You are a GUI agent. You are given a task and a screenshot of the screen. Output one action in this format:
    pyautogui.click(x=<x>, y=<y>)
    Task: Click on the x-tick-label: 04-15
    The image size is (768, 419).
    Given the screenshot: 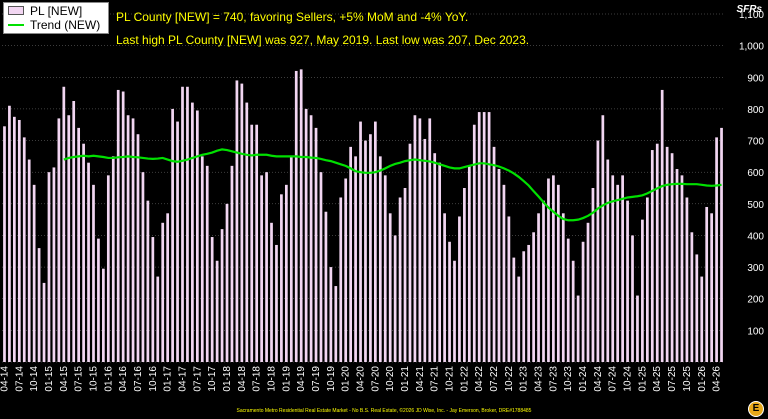 What is the action you would take?
    pyautogui.click(x=64, y=379)
    